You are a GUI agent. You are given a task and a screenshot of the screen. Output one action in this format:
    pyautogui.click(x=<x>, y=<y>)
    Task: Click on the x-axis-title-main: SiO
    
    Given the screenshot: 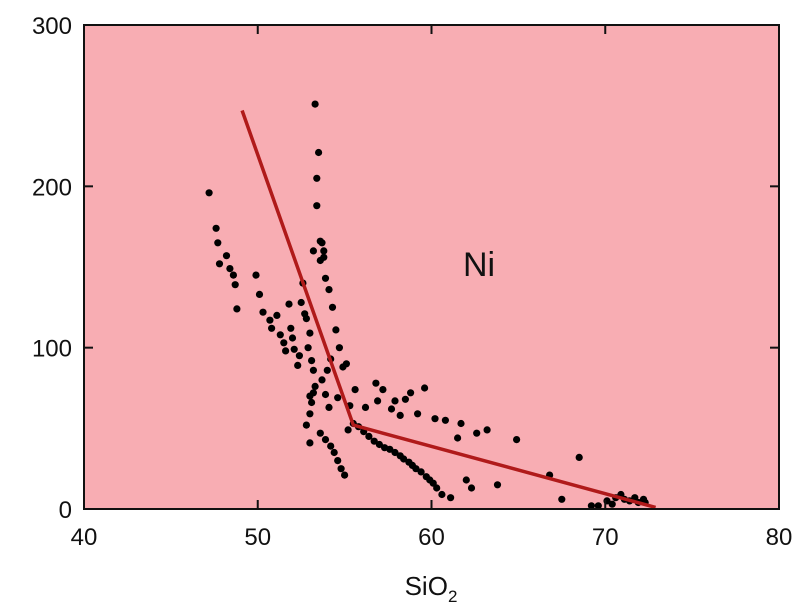 What is the action you would take?
    pyautogui.click(x=426, y=586)
    